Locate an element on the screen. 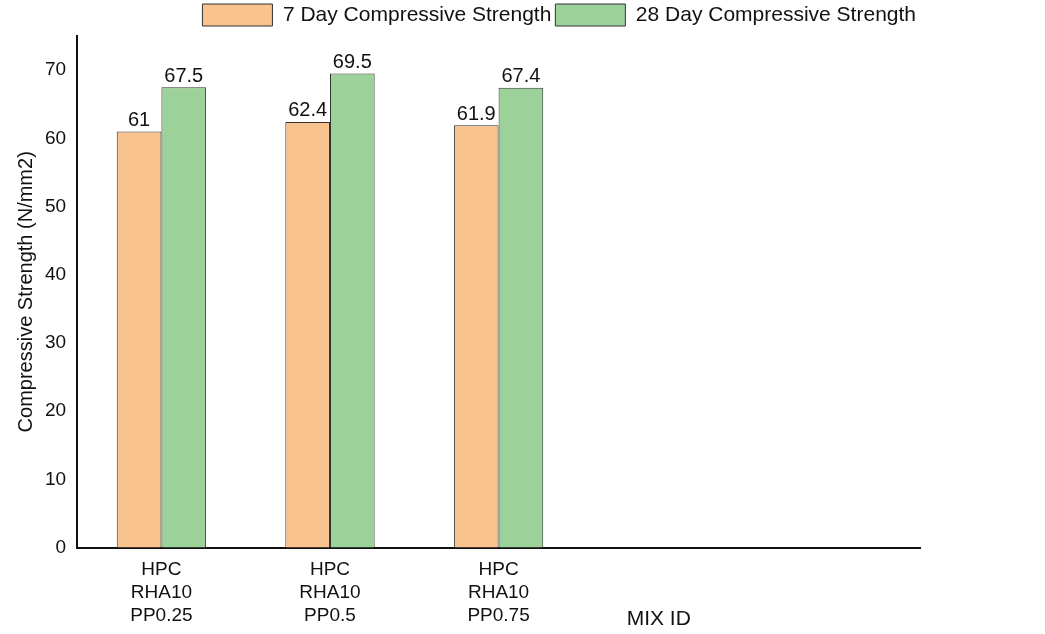 The width and height of the screenshot is (1045, 634). data-label: 69.5 is located at coordinates (352, 61).